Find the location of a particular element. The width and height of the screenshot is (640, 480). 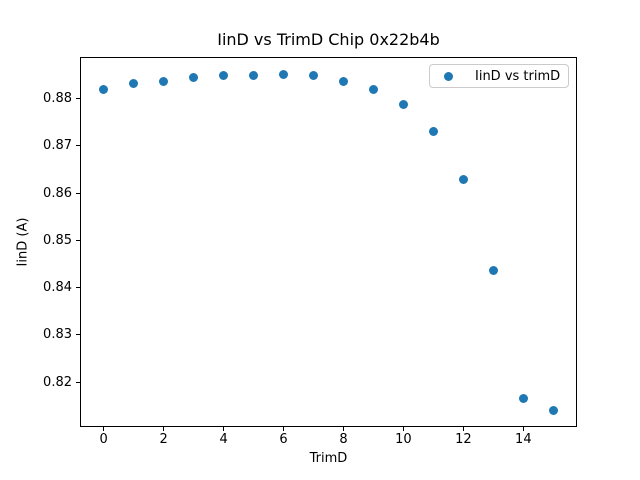

legend-marker-icon is located at coordinates (448, 76).